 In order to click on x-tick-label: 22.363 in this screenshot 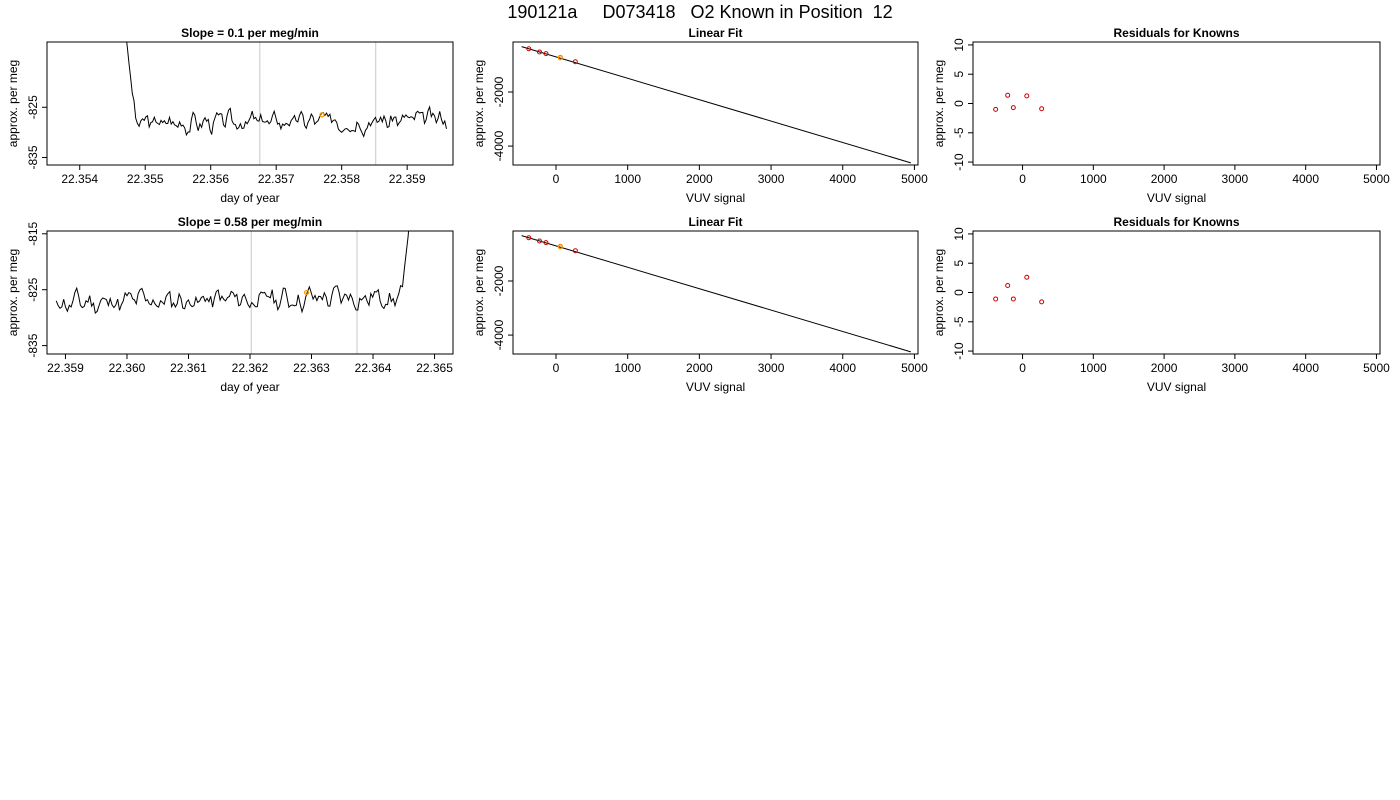, I will do `click(311, 368)`.